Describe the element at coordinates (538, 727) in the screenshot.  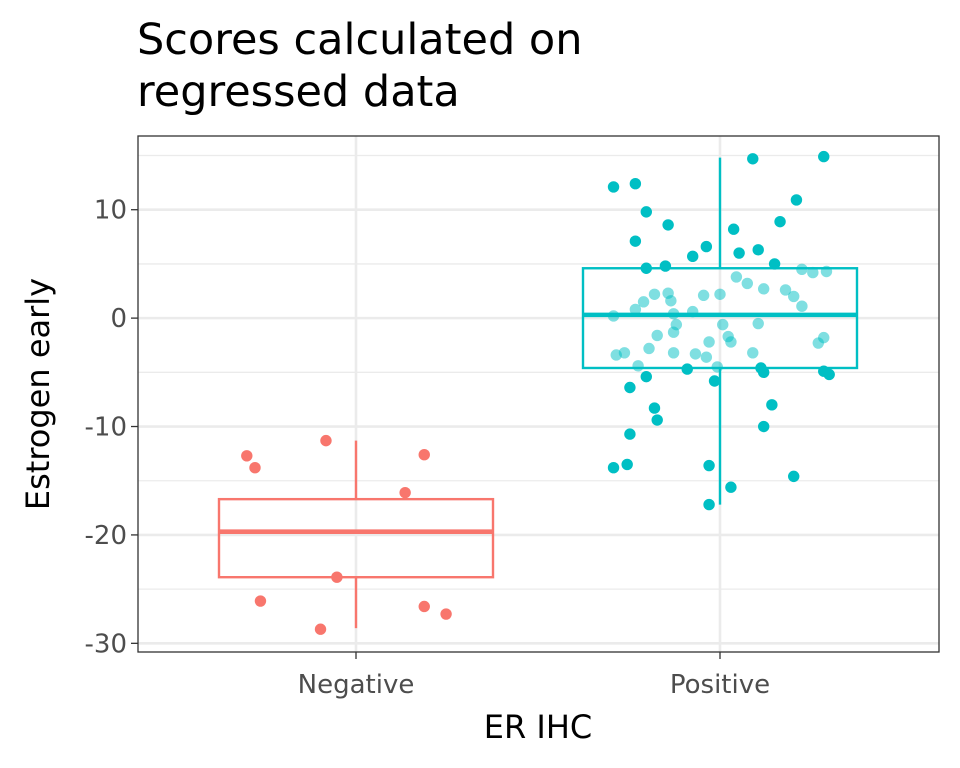
I see `x-axis-title: ER IHC` at that location.